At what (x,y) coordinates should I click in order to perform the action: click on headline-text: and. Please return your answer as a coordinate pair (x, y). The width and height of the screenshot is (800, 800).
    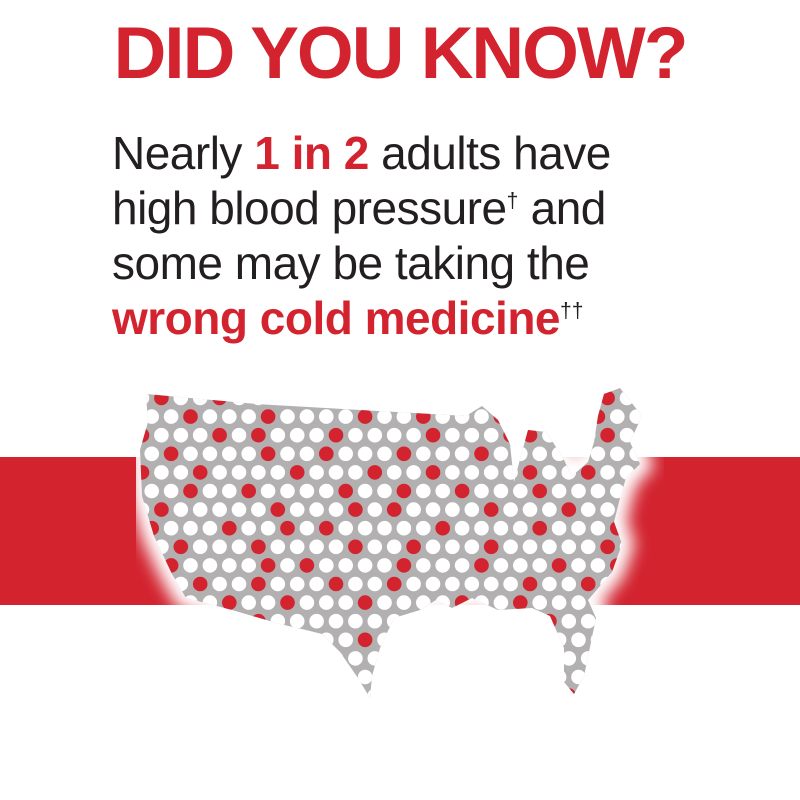
    Looking at the image, I should click on (562, 208).